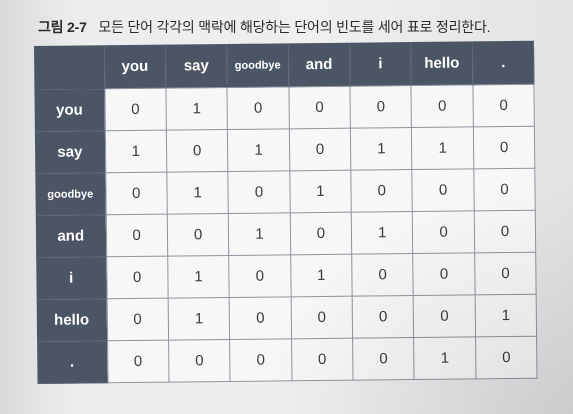  Describe the element at coordinates (380, 64) in the screenshot. I see `column-header: i` at that location.